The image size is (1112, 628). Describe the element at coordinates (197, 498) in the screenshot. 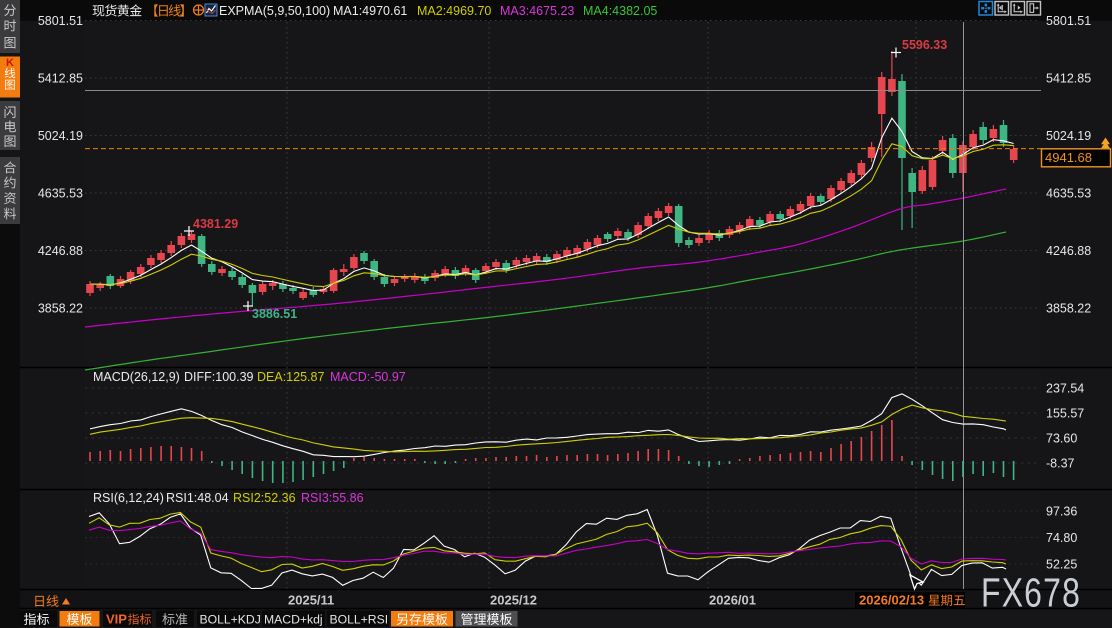

I see `svg-text: RSI1:48.04` at that location.